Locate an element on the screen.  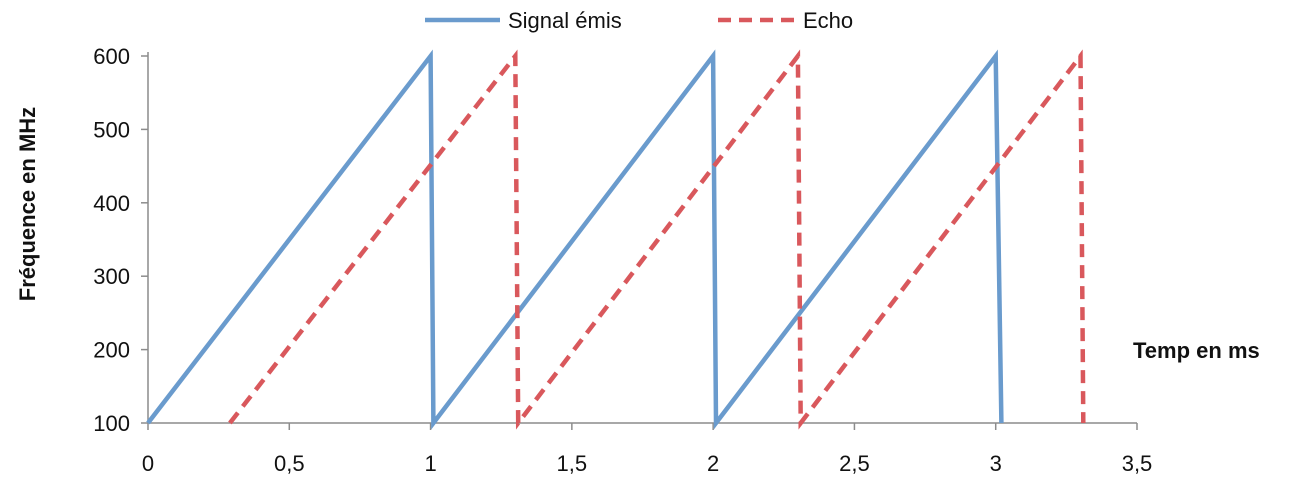
x-tick-label: 0 is located at coordinates (148, 463).